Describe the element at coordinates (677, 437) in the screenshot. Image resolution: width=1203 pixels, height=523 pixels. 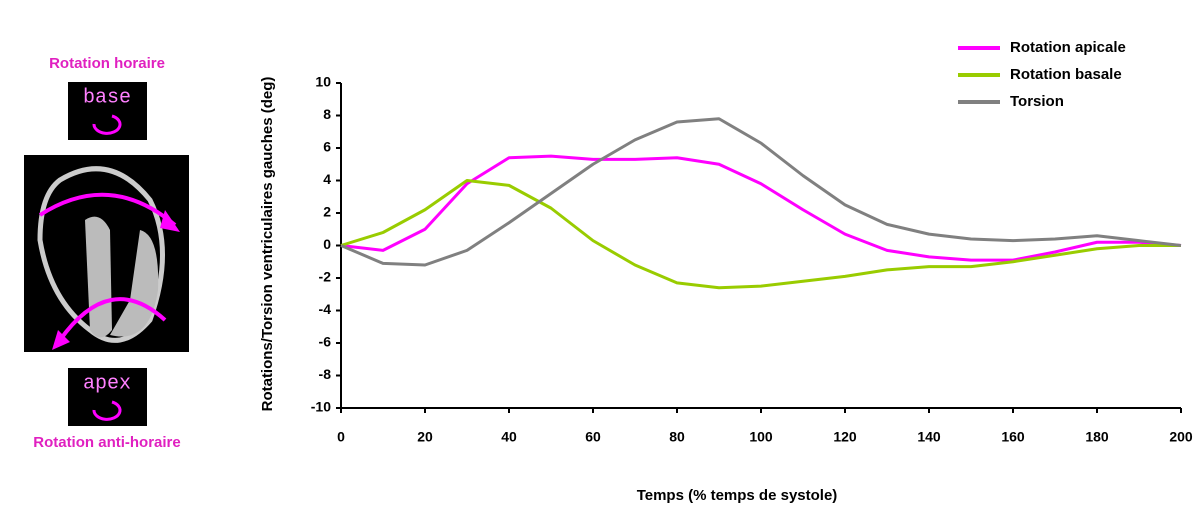
I see `x-tick-label: 80` at that location.